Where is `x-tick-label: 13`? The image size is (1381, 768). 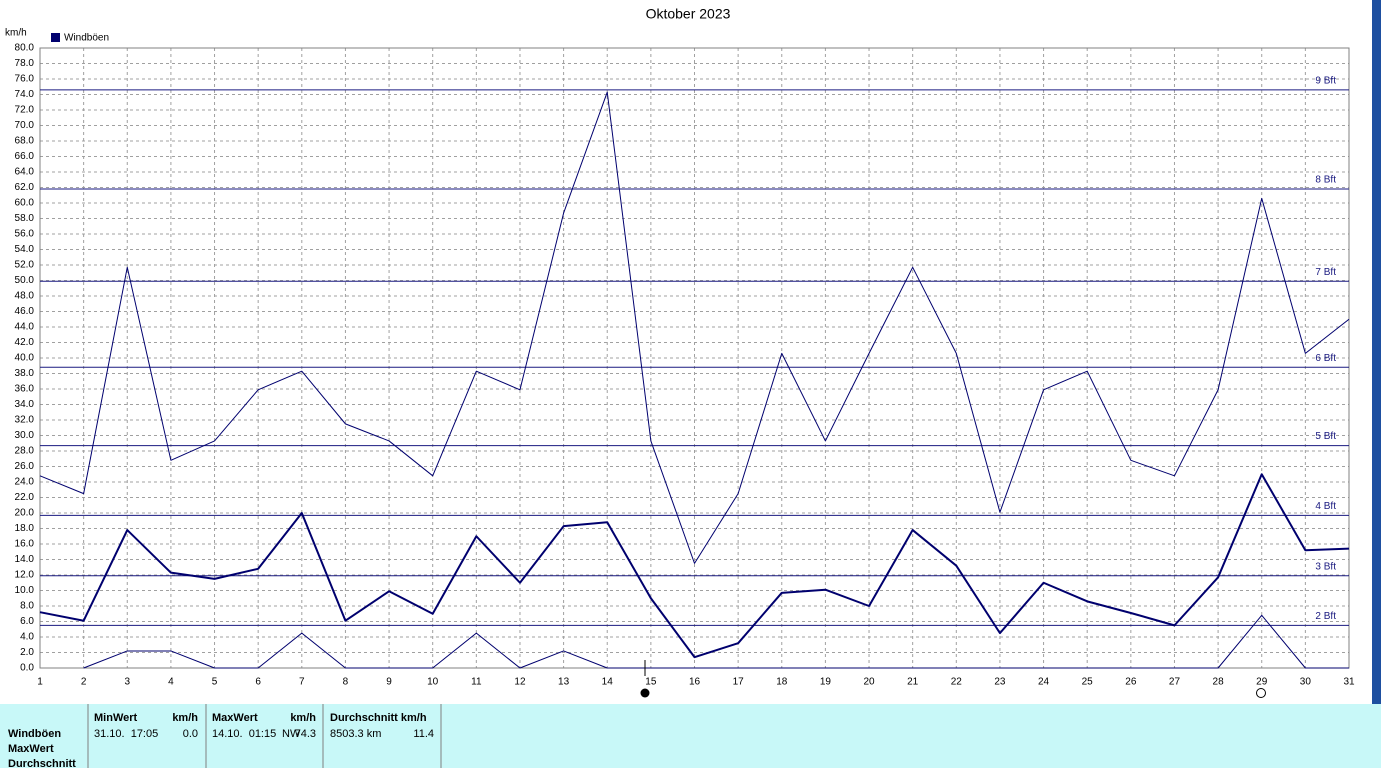
x-tick-label: 13 is located at coordinates (564, 682).